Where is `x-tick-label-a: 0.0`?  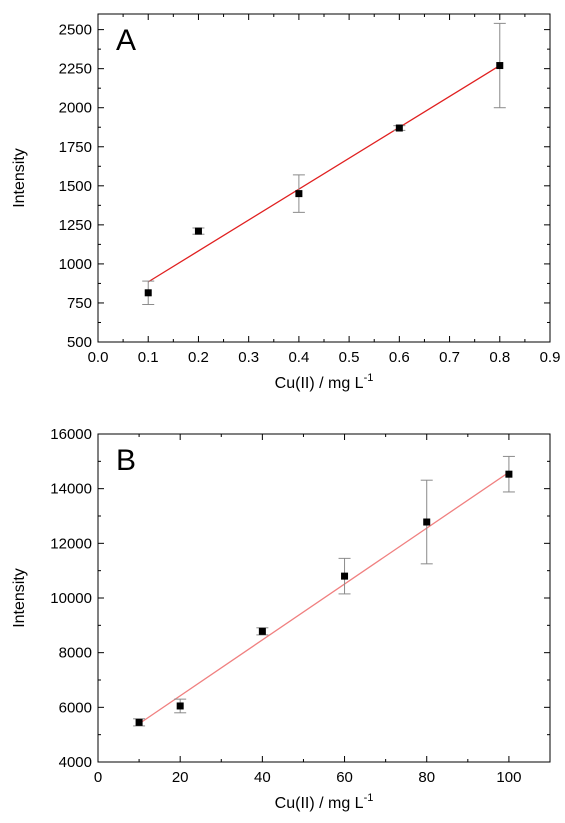 x-tick-label-a: 0.0 is located at coordinates (98, 357).